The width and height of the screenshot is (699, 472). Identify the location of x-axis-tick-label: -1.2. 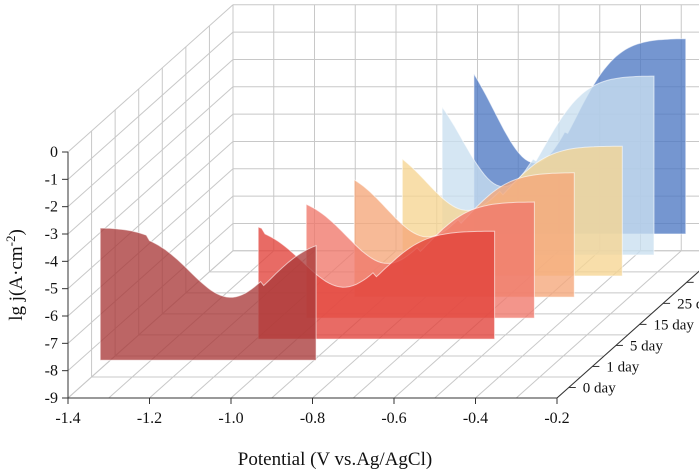
(149, 418).